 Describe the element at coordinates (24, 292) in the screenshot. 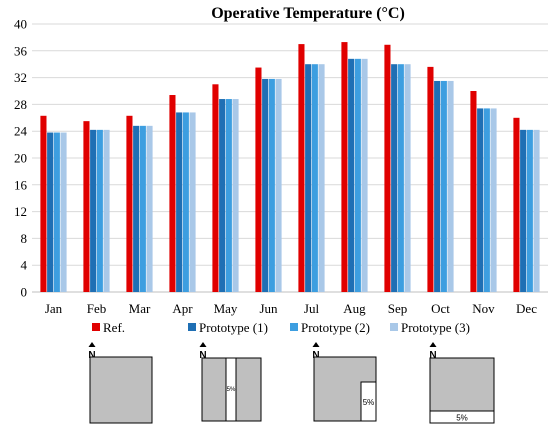

I see `y-tick-label: 0` at that location.